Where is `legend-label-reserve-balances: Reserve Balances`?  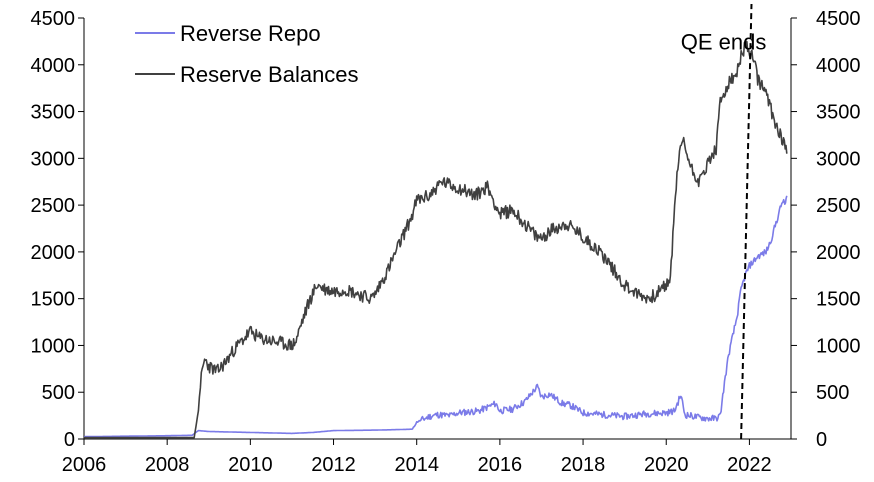 legend-label-reserve-balances: Reserve Balances is located at coordinates (269, 74).